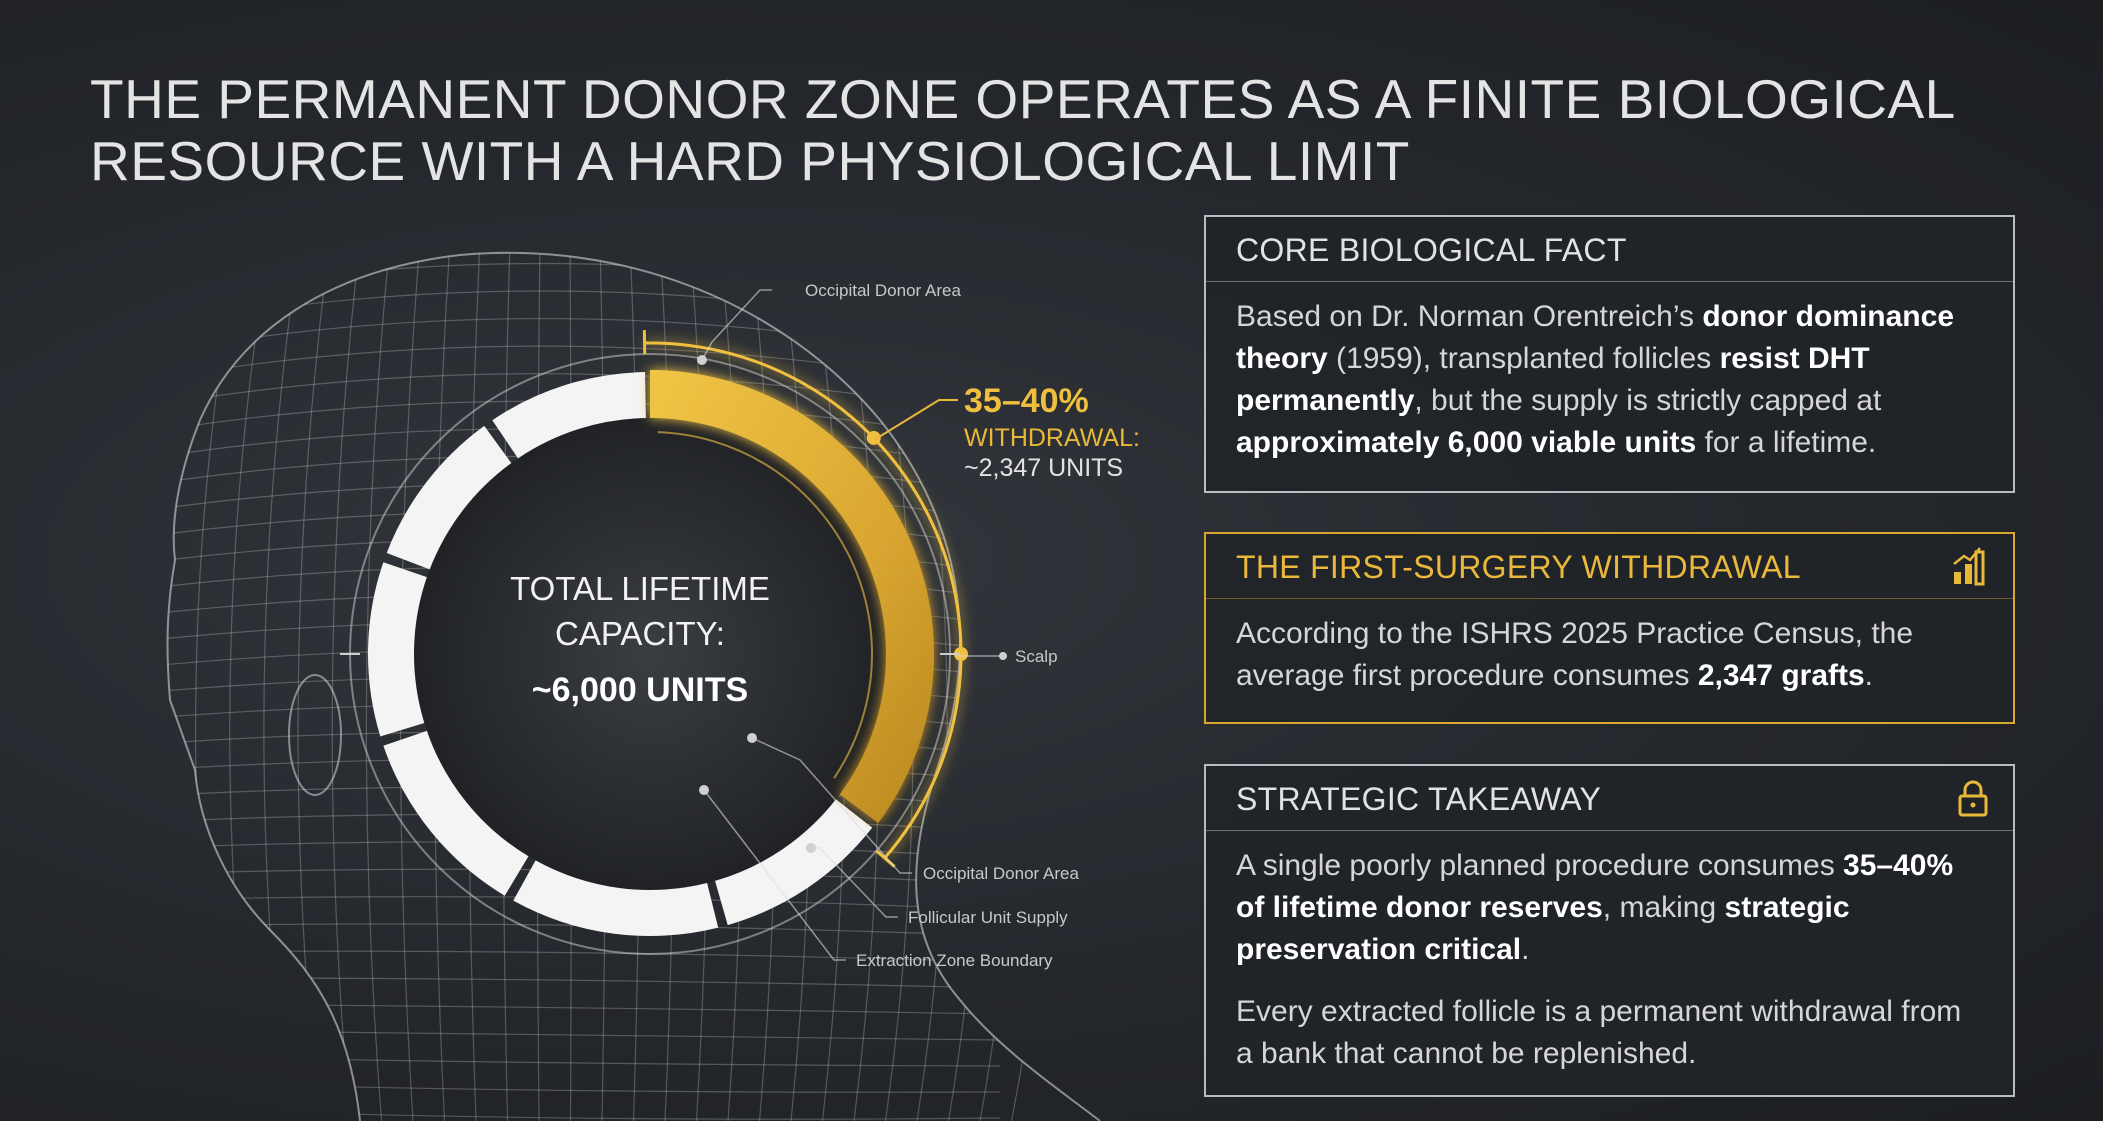  Describe the element at coordinates (954, 960) in the screenshot. I see `annotation: Extraction Zone Boundary` at that location.